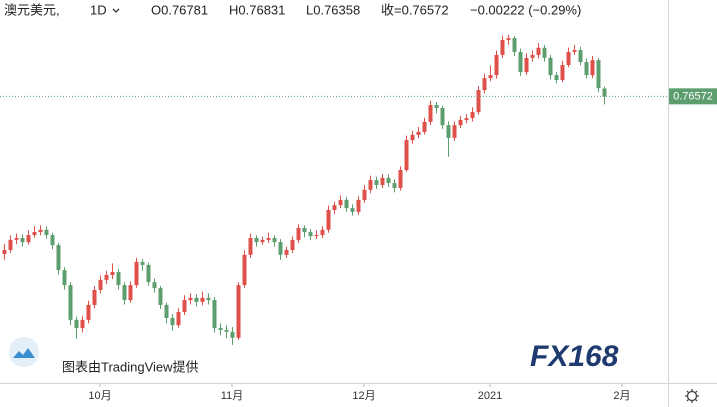  Describe the element at coordinates (130, 366) in the screenshot. I see `attribution-text: 图表由TradingView提供` at that location.